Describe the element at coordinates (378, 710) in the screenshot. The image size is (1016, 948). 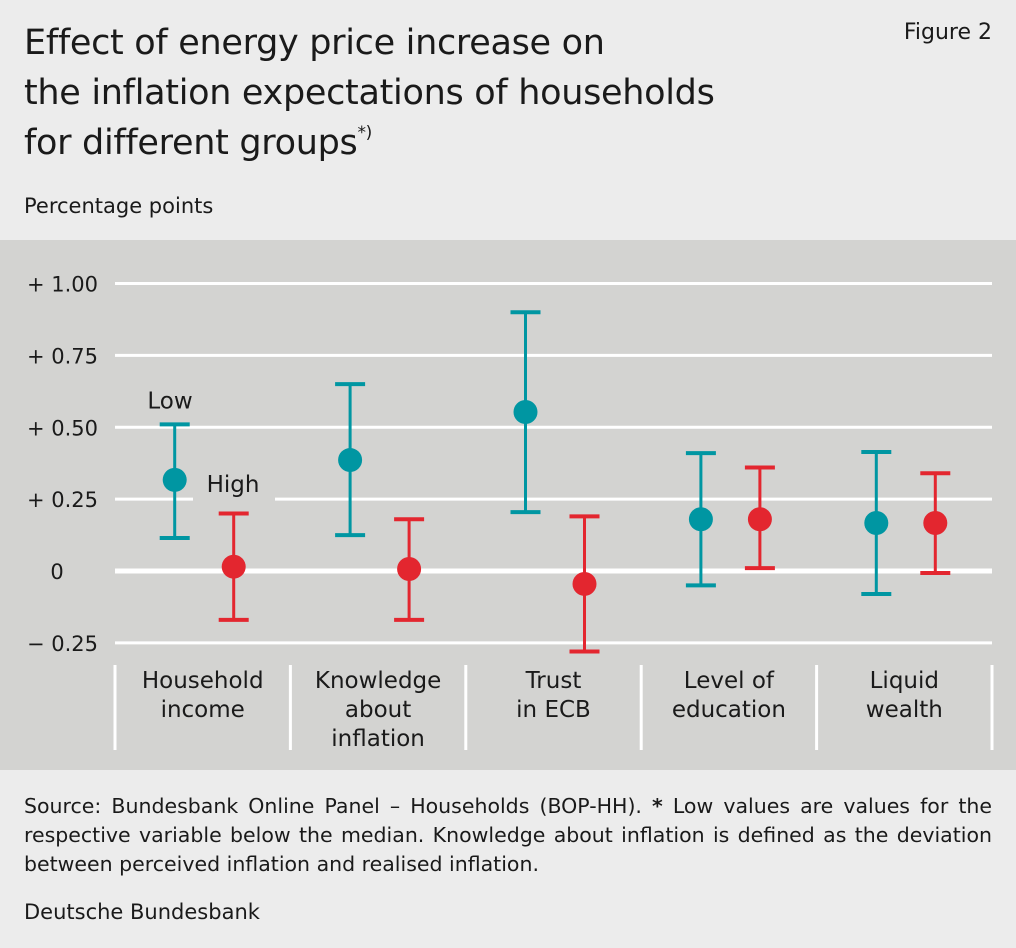
I see `x-category-label: about` at that location.